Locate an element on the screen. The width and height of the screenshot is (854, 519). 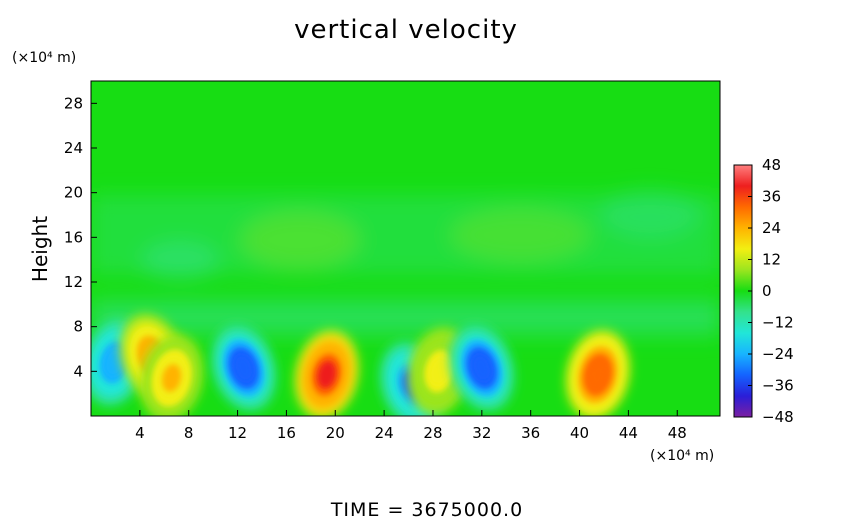
x-tick-label: 8 is located at coordinates (189, 433).